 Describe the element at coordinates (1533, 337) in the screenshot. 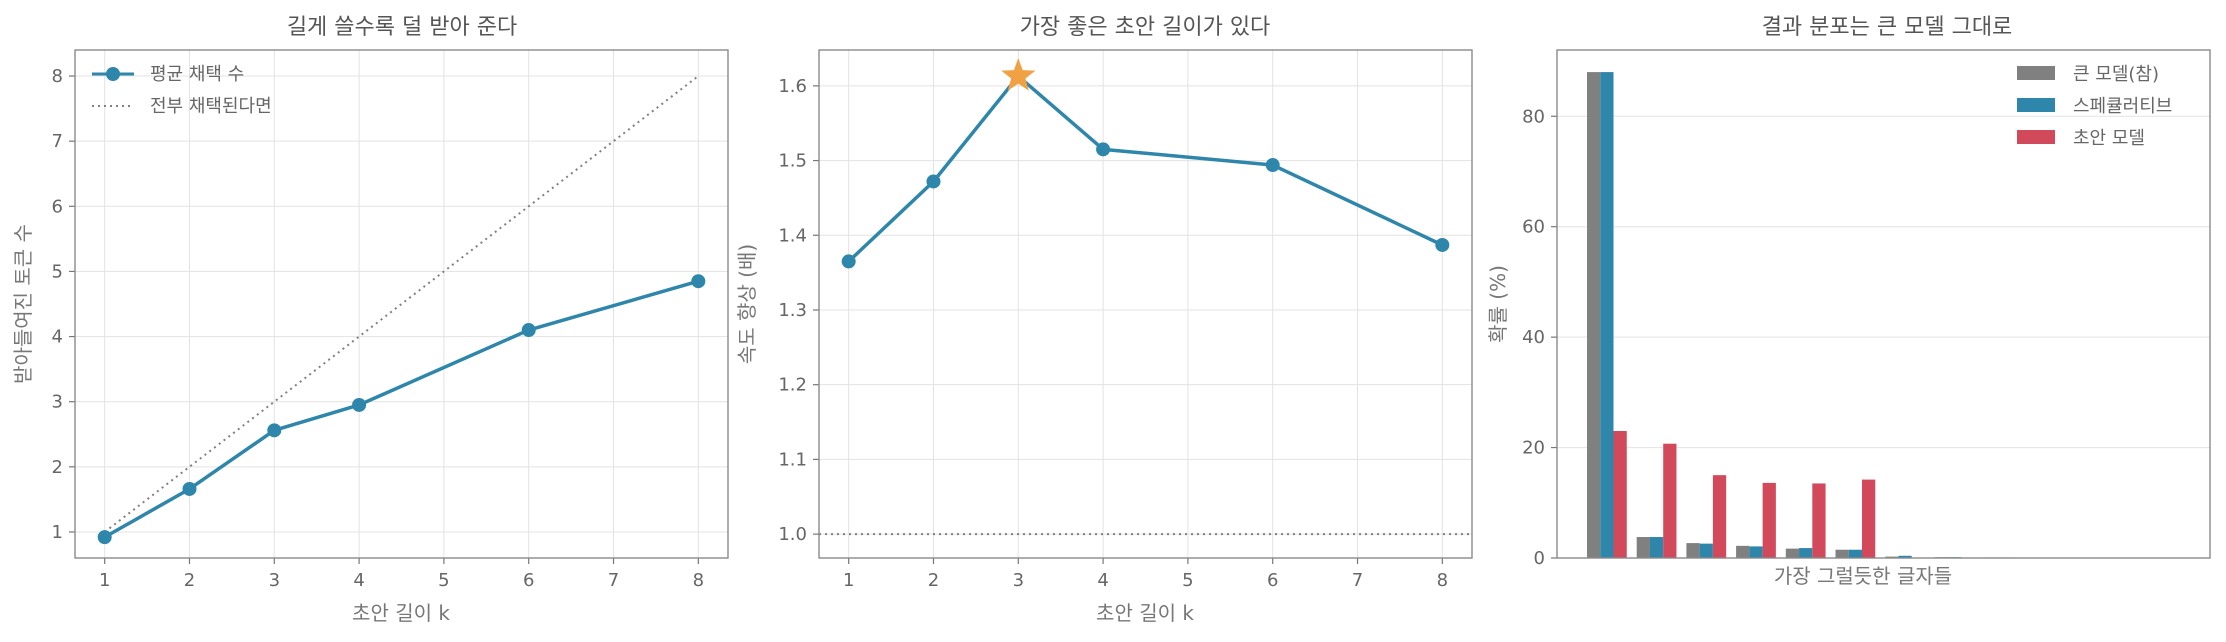

I see `y-tick-label: 40` at that location.